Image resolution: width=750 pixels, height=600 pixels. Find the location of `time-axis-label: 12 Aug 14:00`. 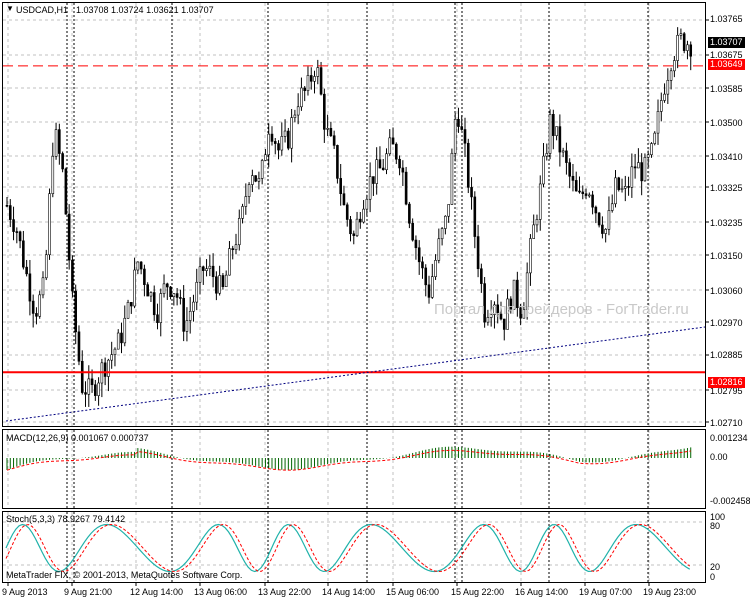

time-axis-label: 12 Aug 14:00 is located at coordinates (157, 592).